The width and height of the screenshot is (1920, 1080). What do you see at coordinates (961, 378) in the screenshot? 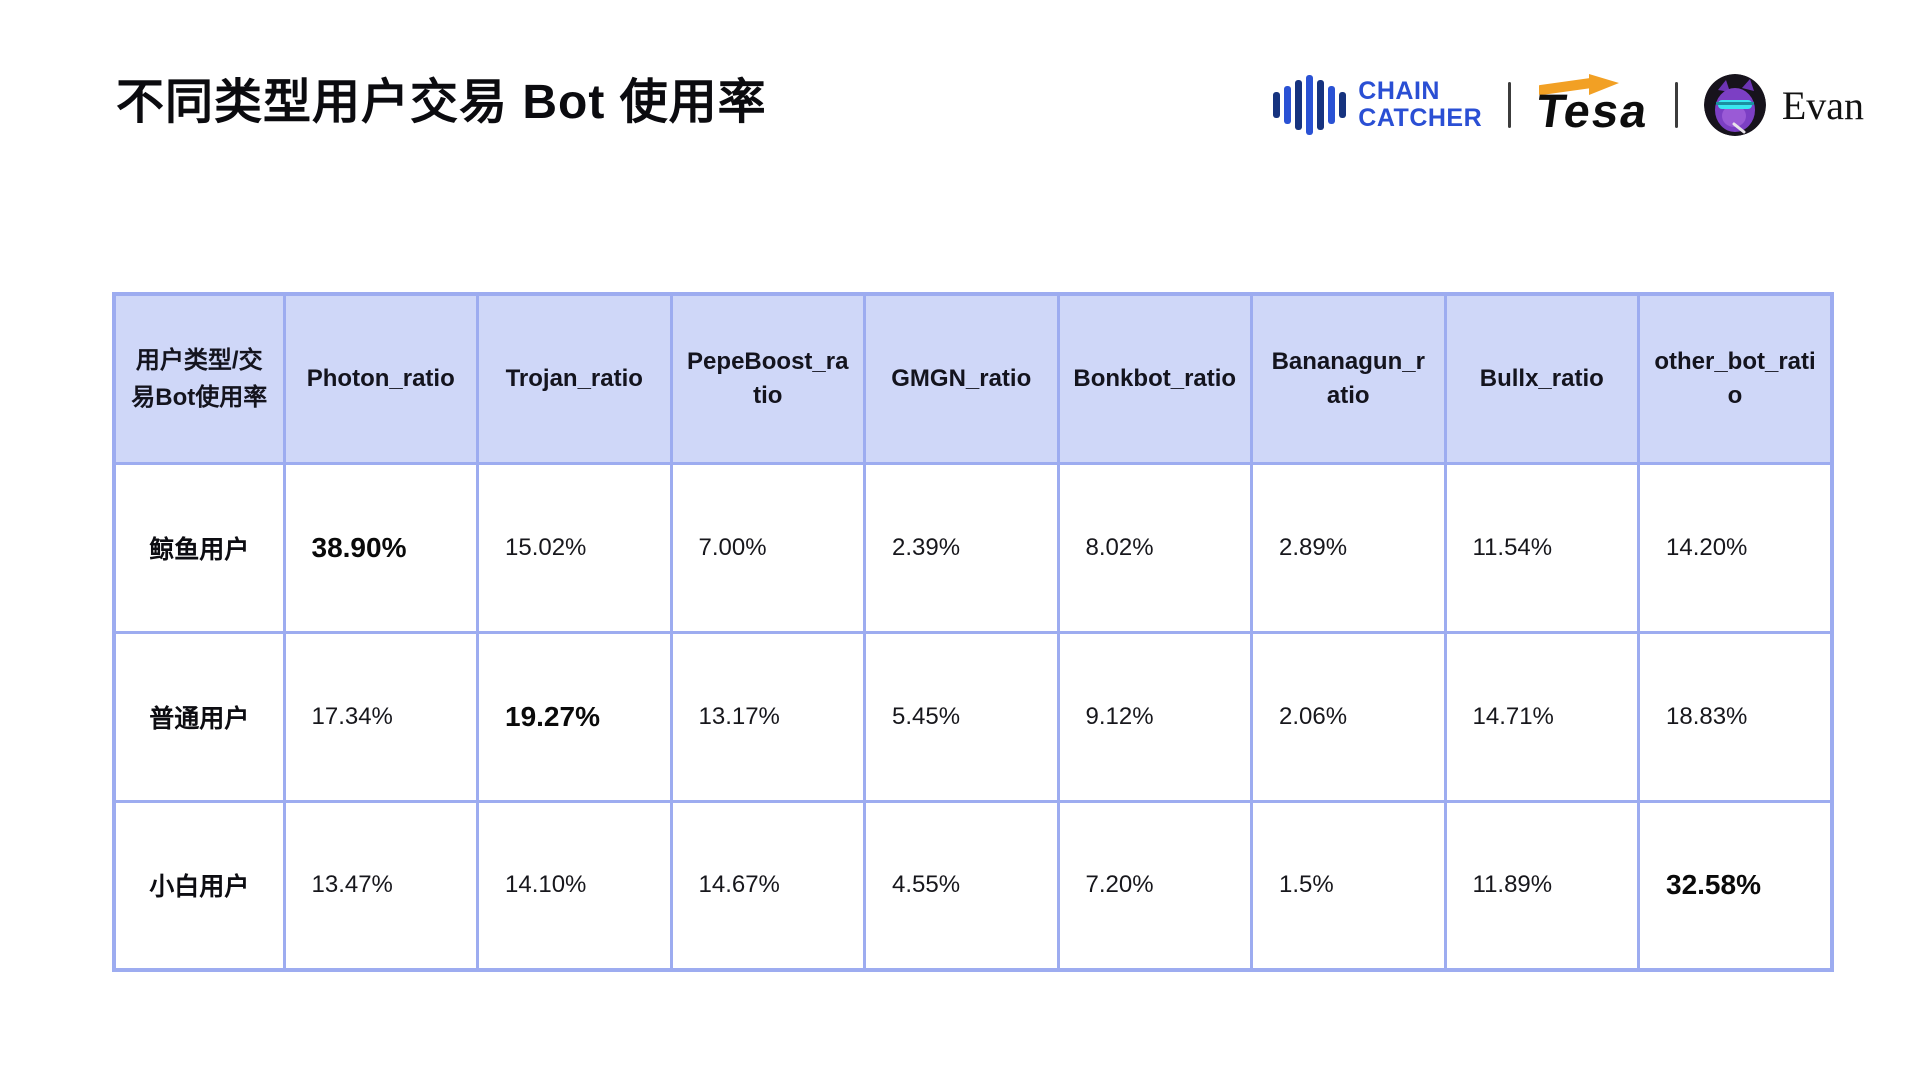
I see `column-header-gmgn: GMGN_ratio` at bounding box center [961, 378].